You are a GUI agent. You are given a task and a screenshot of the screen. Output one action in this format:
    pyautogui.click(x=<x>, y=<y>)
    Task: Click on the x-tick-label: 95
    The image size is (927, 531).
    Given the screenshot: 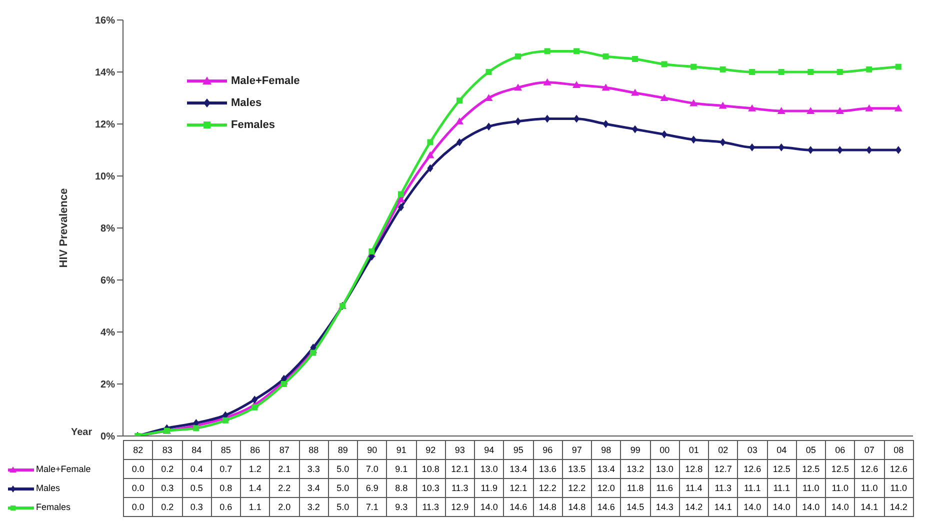 What is the action you would take?
    pyautogui.click(x=518, y=450)
    